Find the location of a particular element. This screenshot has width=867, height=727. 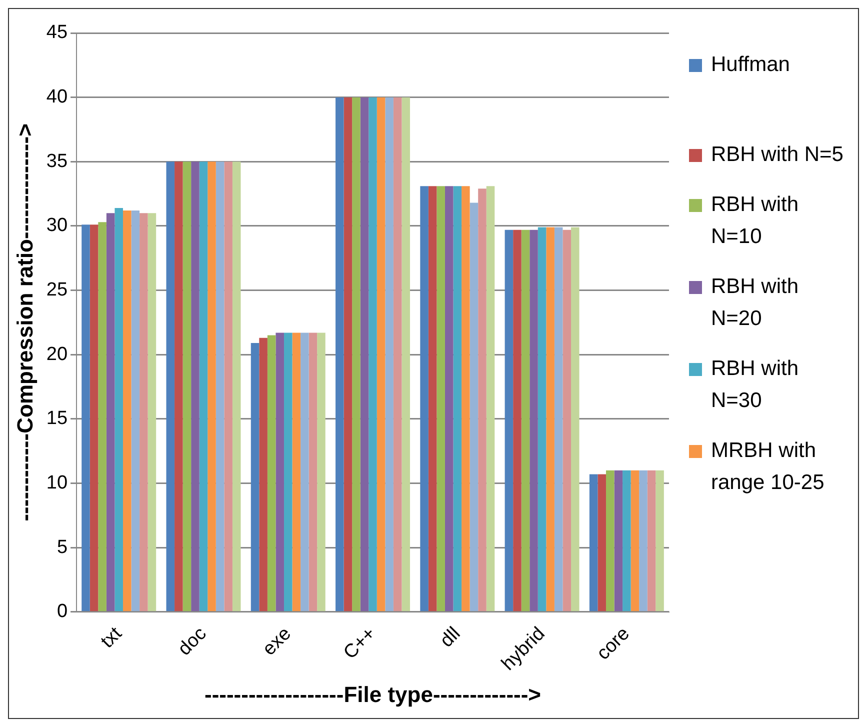

y-tick-label: 0 is located at coordinates (62, 611).